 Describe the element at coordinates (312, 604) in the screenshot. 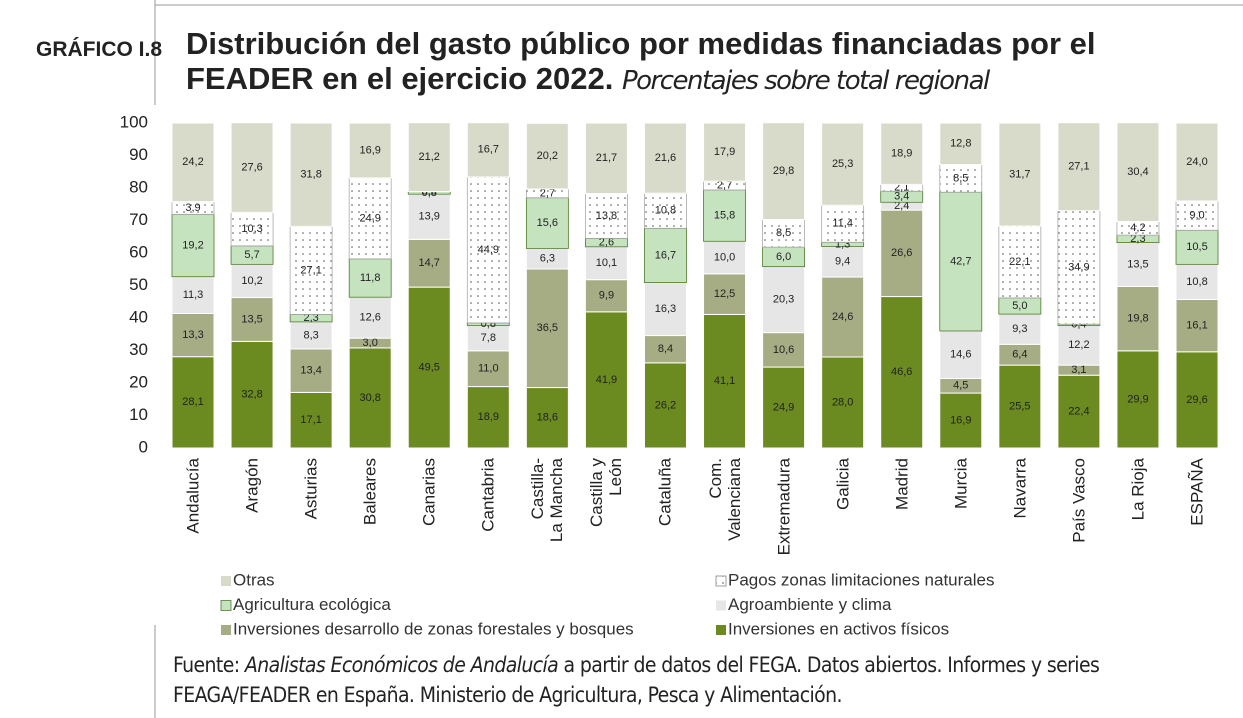

I see `legend-label: Agricultura ecológica` at that location.